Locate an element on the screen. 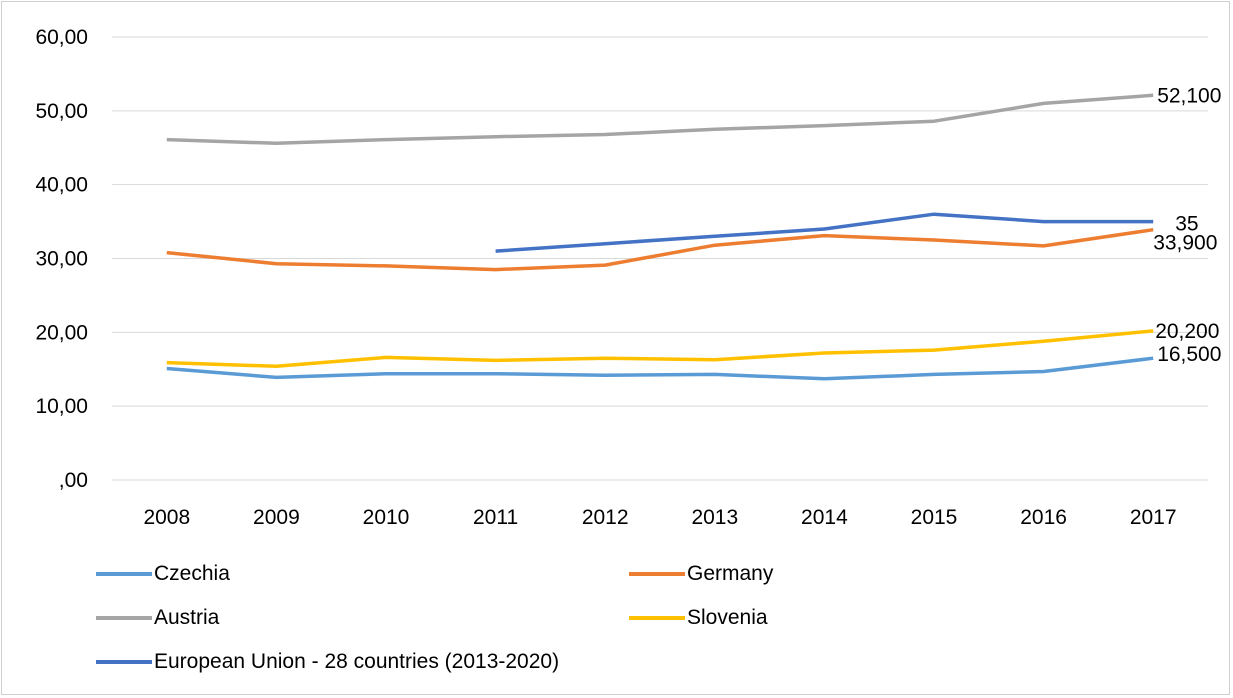 This screenshot has height=698, width=1233. y-axis-ticks: ,00 10,00 20,00 30,00 40,00 50,00 60,00 is located at coordinates (61, 259).